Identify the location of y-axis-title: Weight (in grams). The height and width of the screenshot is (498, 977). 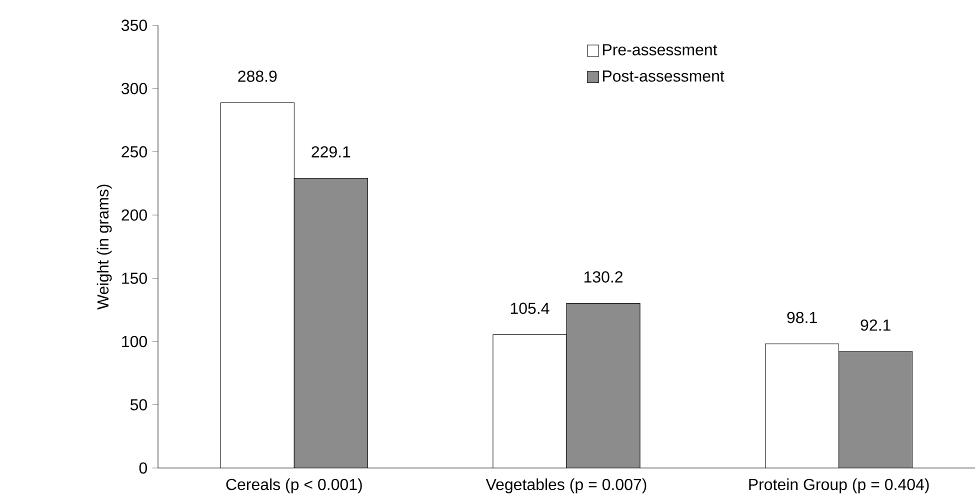
(104, 247).